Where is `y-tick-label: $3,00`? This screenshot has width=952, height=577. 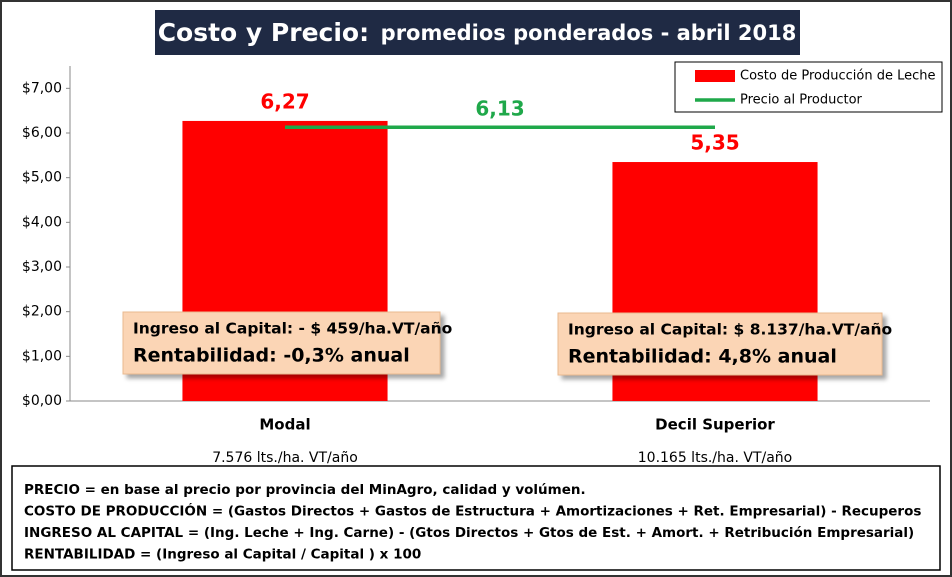
y-tick-label: $3,00 is located at coordinates (42, 267).